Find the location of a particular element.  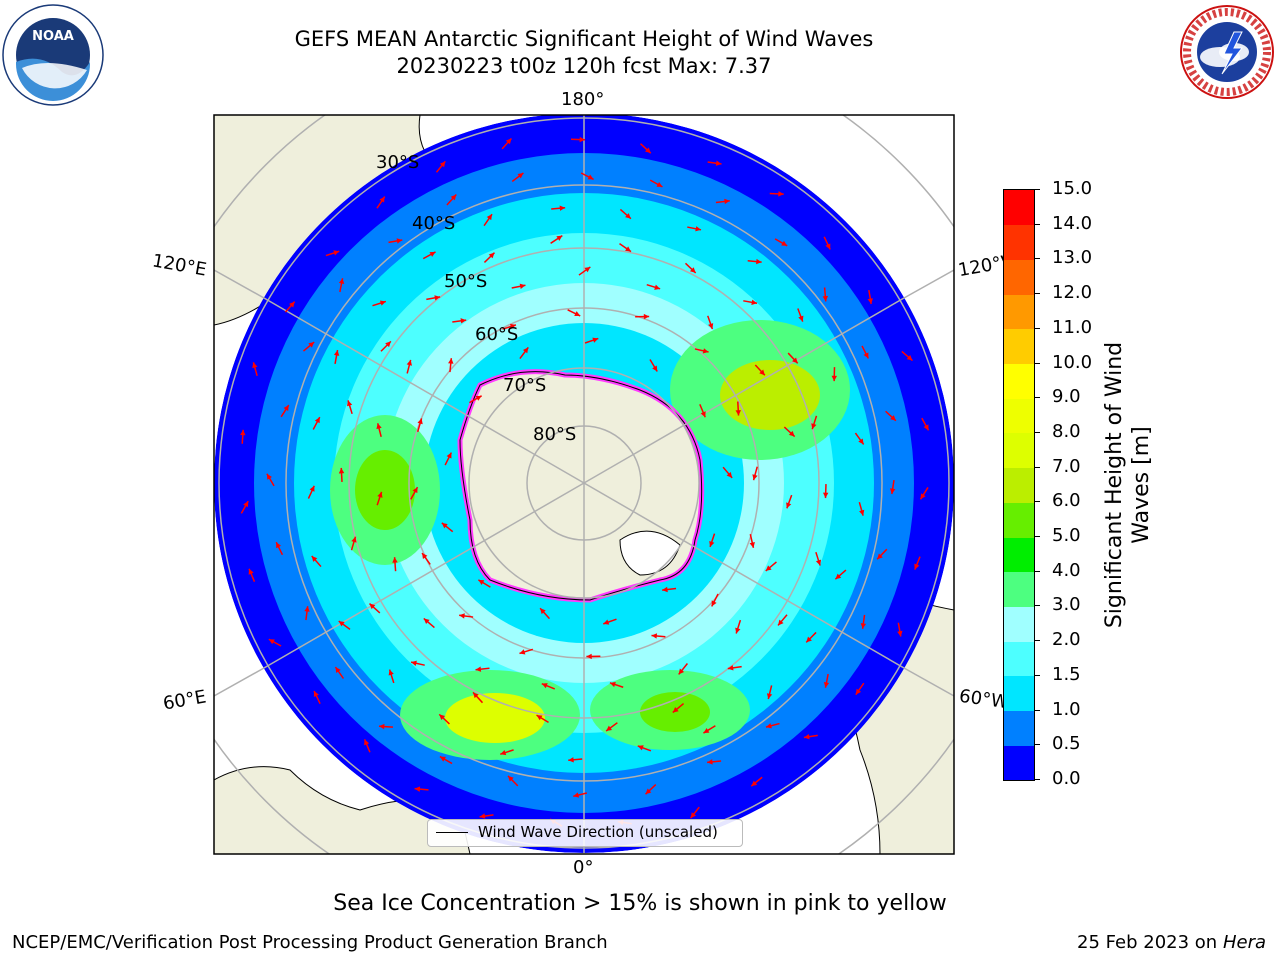

map-legend: Wind Wave Direction (unscaled) is located at coordinates (585, 833).